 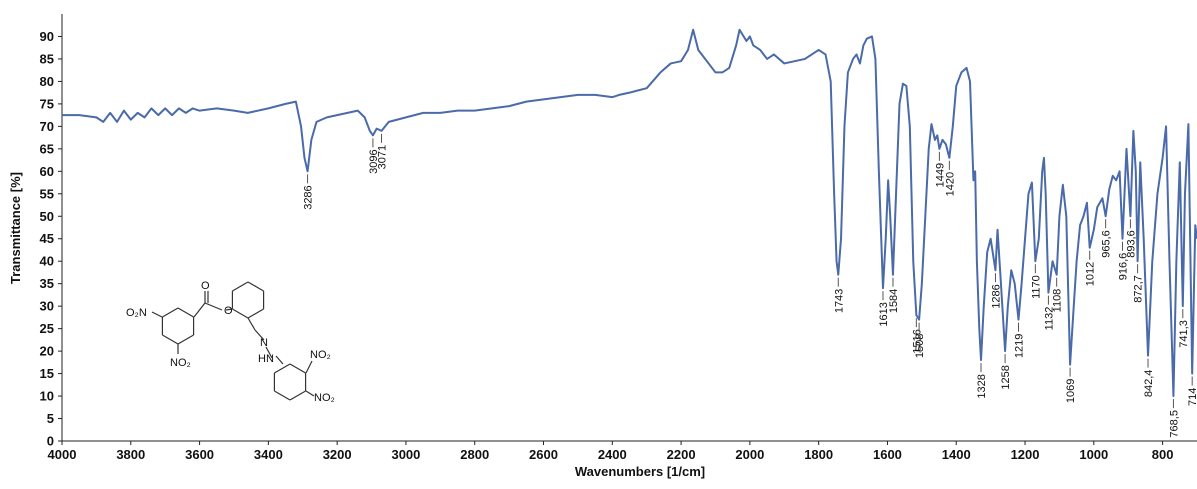 What do you see at coordinates (1131, 244) in the screenshot?
I see `annotation-label: 893,6` at bounding box center [1131, 244].